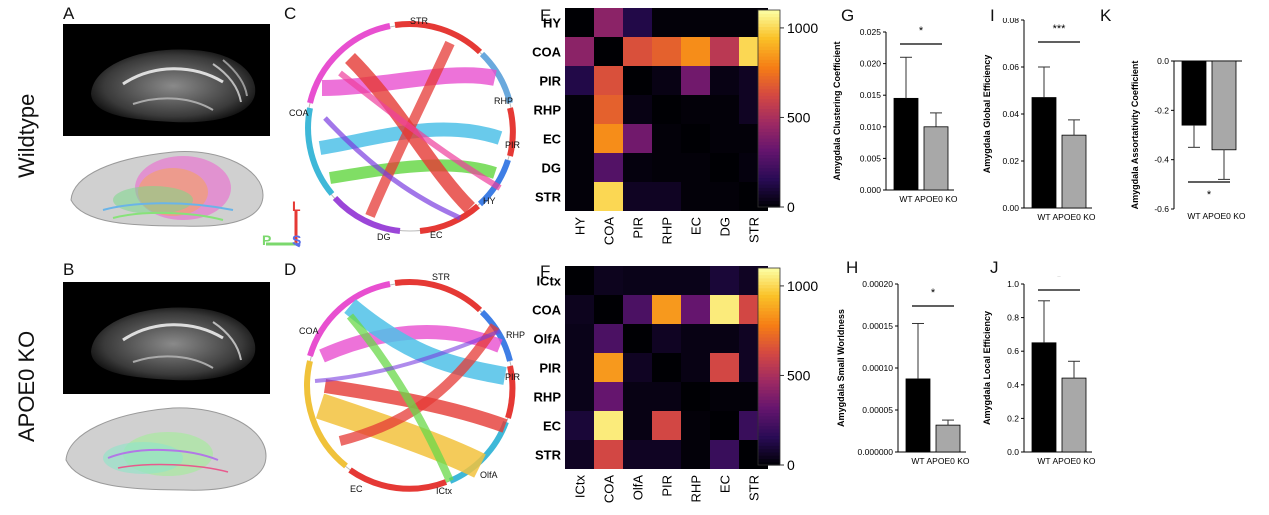 This screenshot has height=515, width=1269. I want to click on bar-i-y-axis-label: Amygdala Global Efficiency, so click(987, 114).